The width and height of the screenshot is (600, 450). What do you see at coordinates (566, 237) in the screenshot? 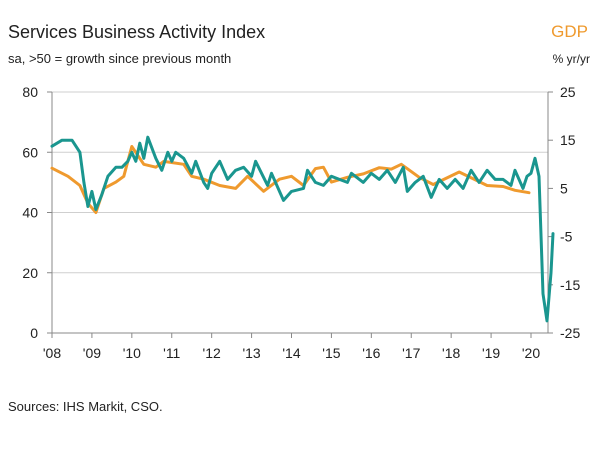
I see `right-tick-label: -5` at bounding box center [566, 237].